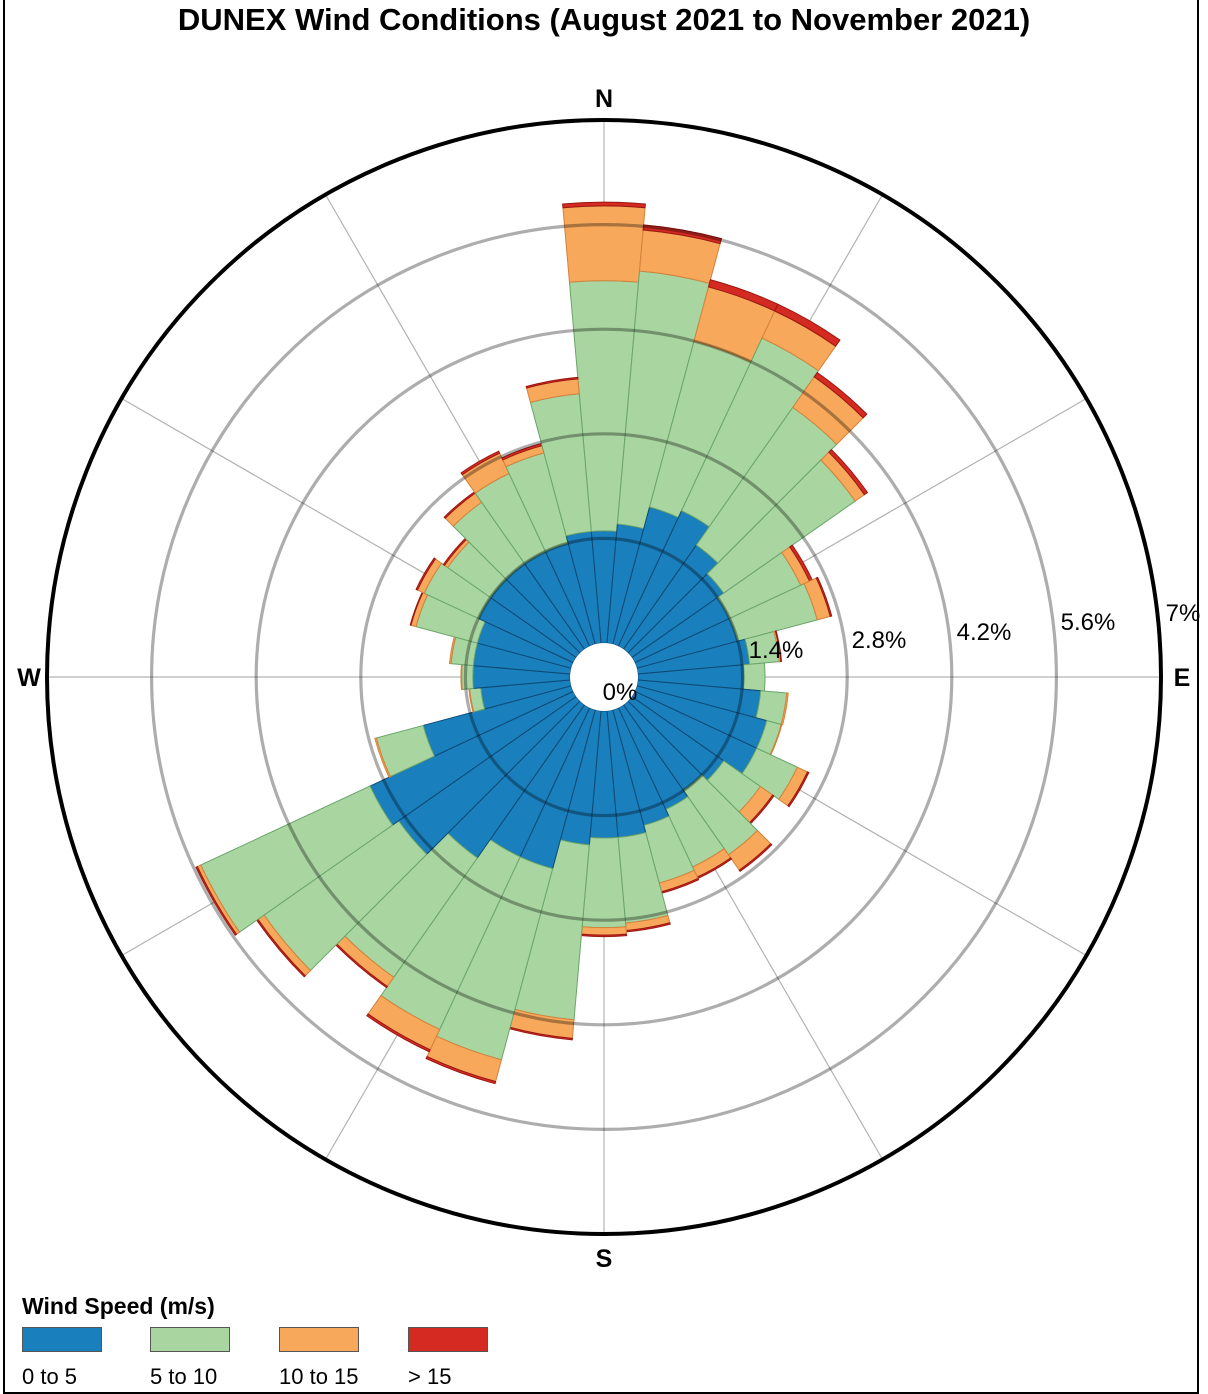  What do you see at coordinates (1182, 678) in the screenshot?
I see `direction-label-e: E` at bounding box center [1182, 678].